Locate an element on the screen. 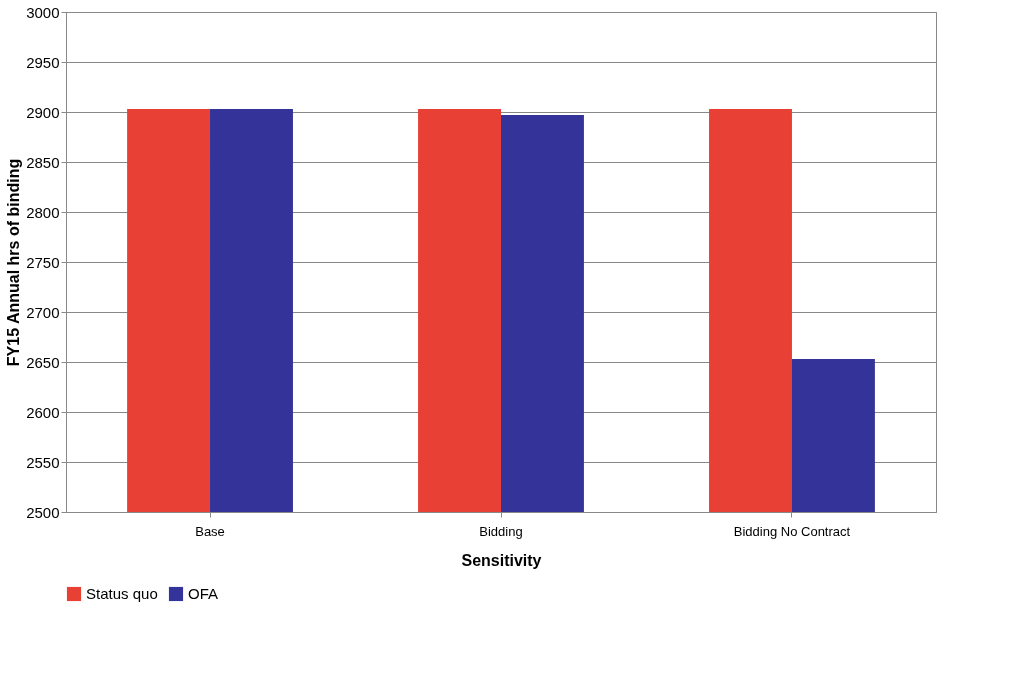  y-tick-label: 2950 is located at coordinates (43, 62).